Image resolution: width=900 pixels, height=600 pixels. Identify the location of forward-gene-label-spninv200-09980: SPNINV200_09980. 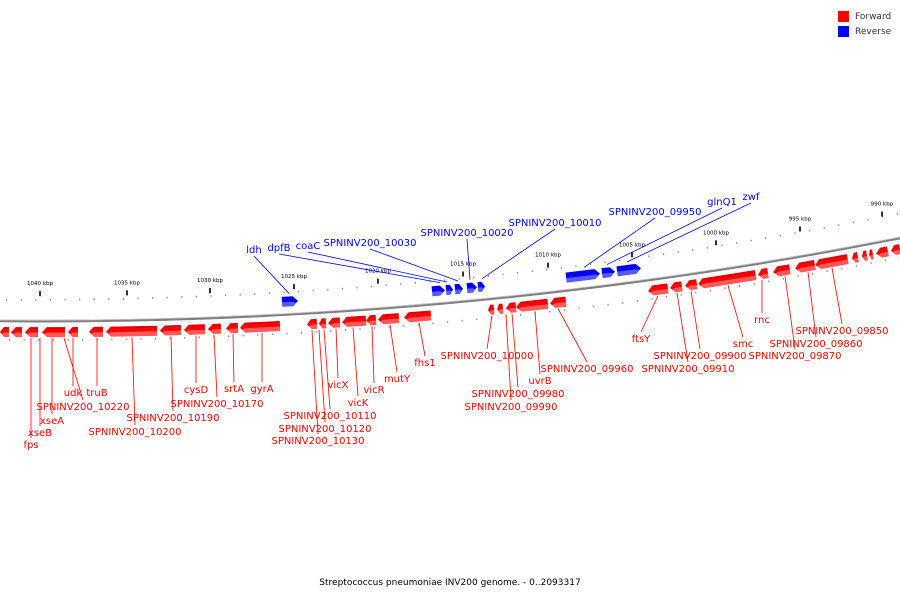
(517, 394).